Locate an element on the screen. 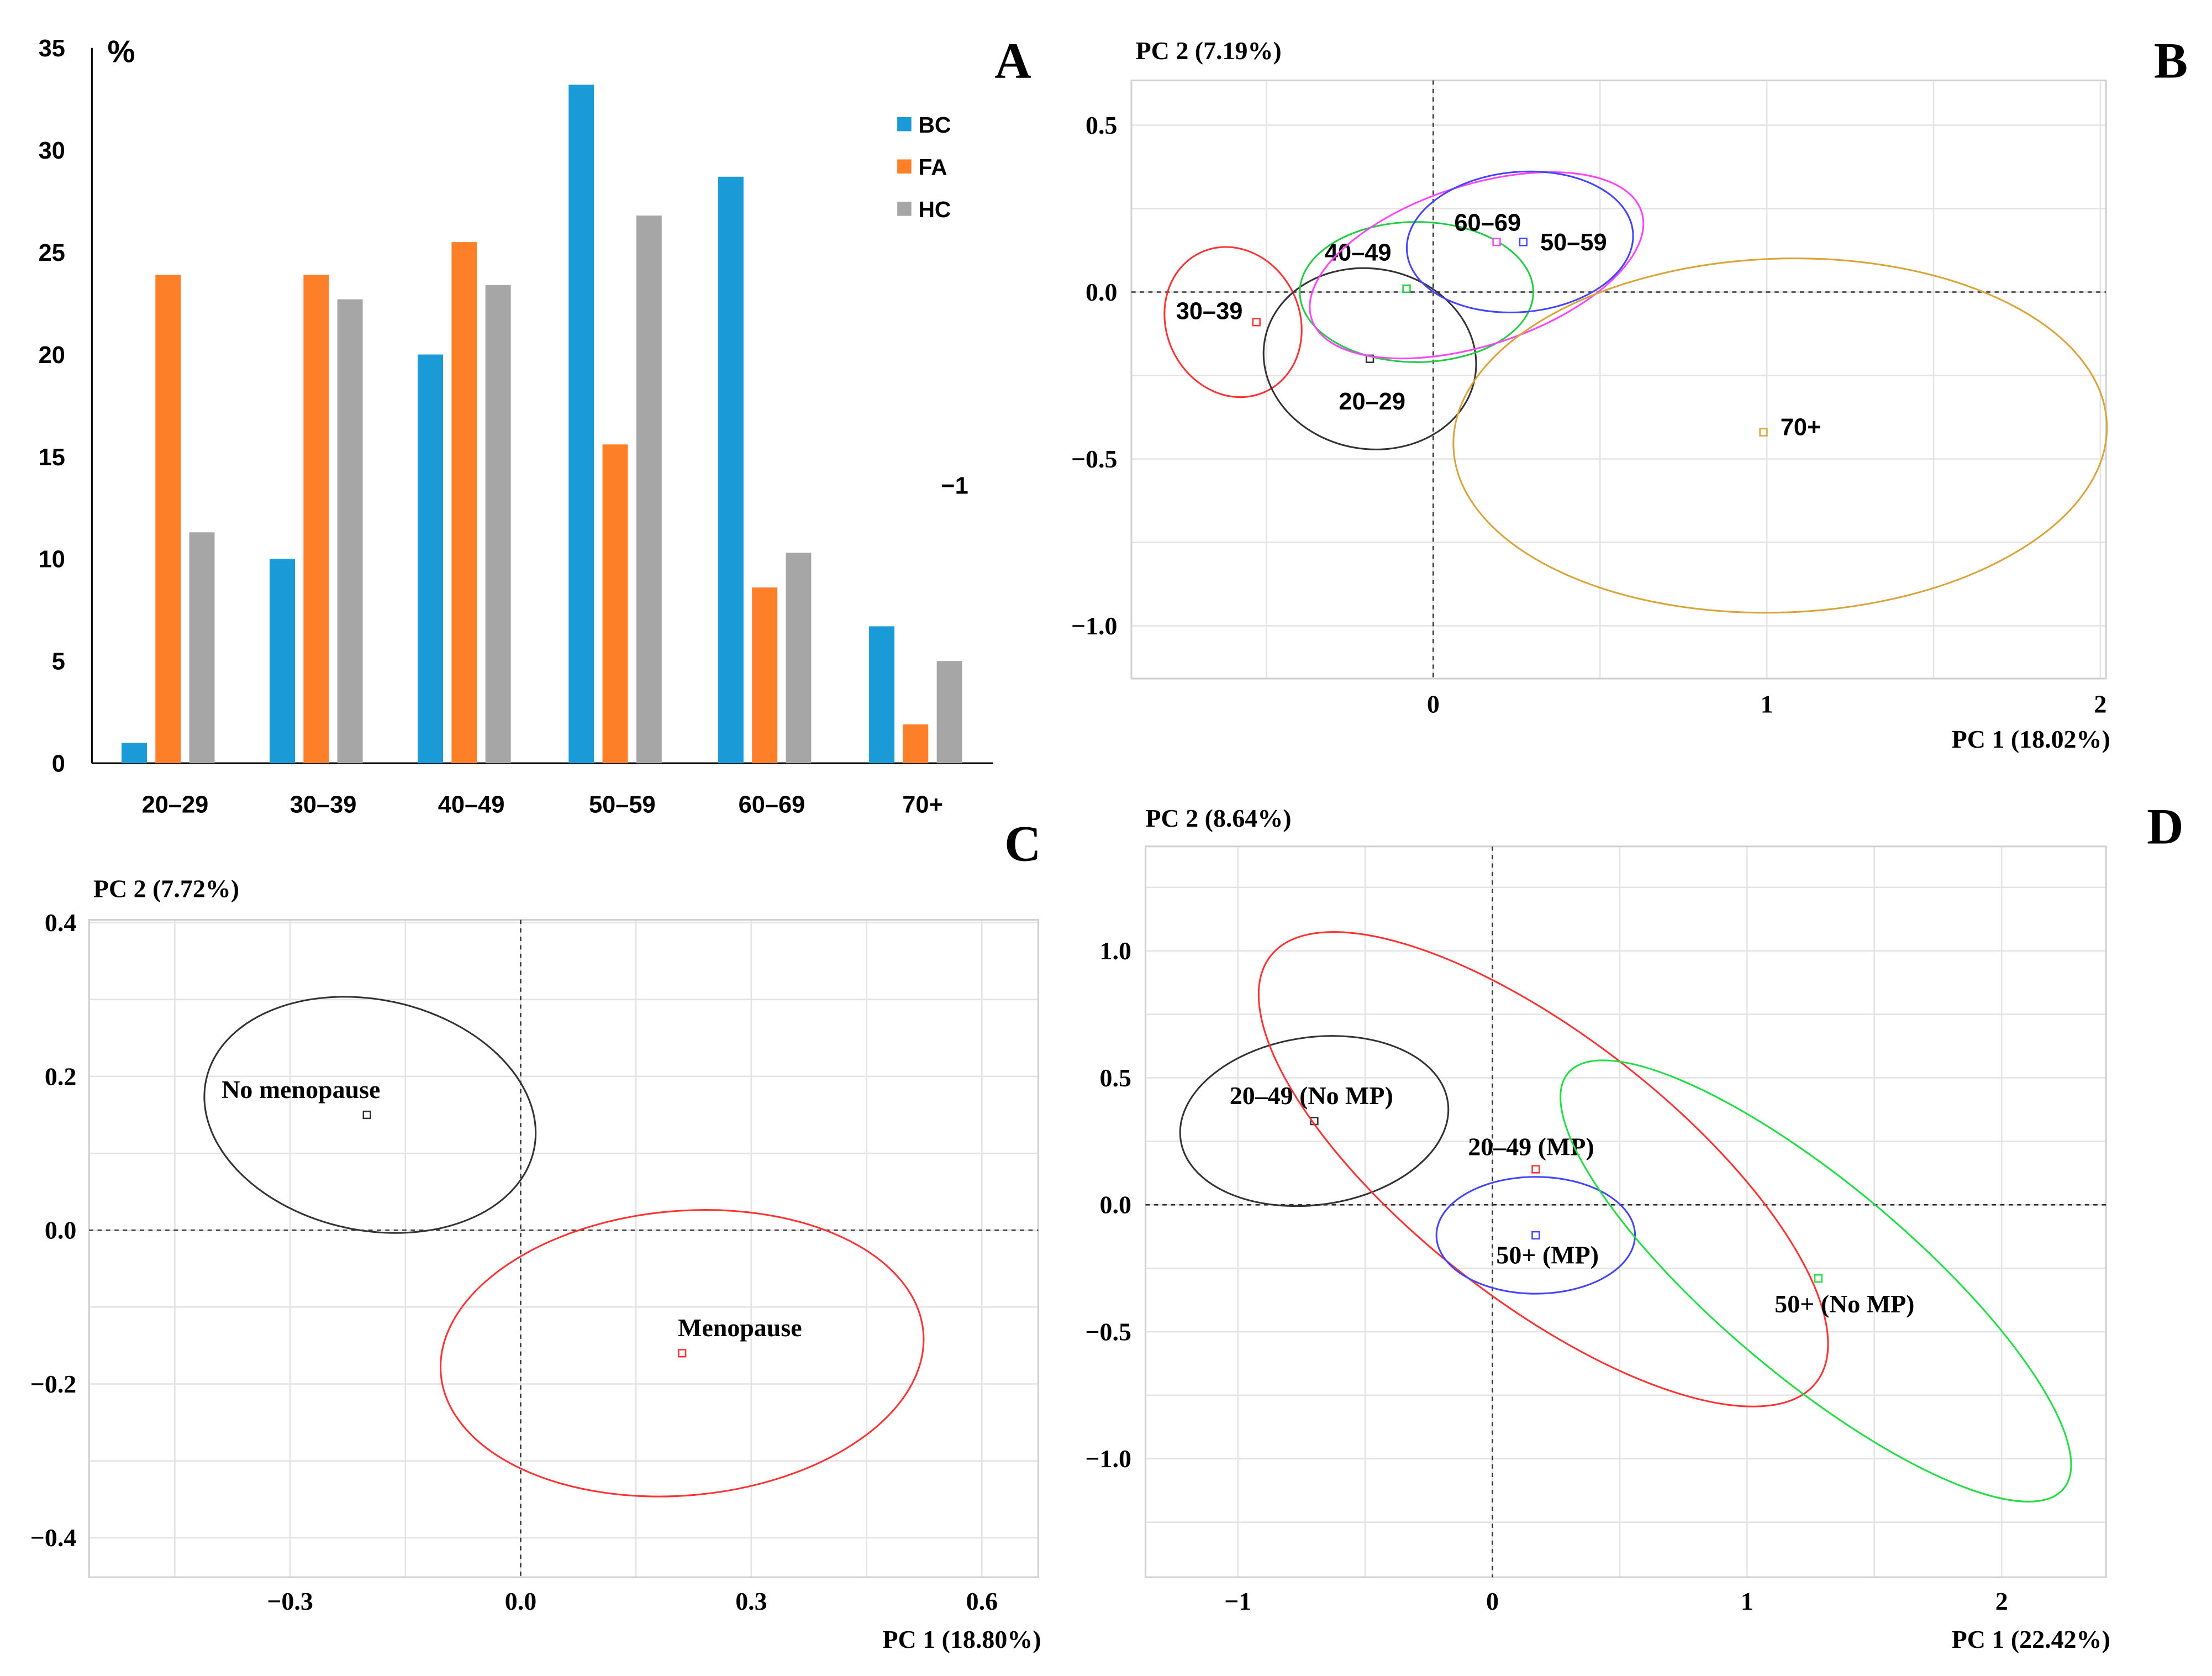 The height and width of the screenshot is (1676, 2212). group-label: 60–69 is located at coordinates (1487, 222).